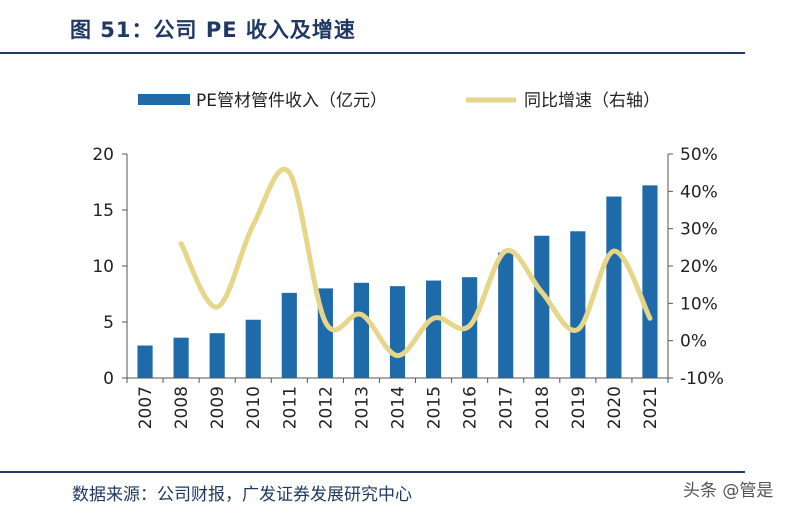 This screenshot has width=798, height=510. What do you see at coordinates (326, 407) in the screenshot?
I see `x-tick-label: 2012` at bounding box center [326, 407].